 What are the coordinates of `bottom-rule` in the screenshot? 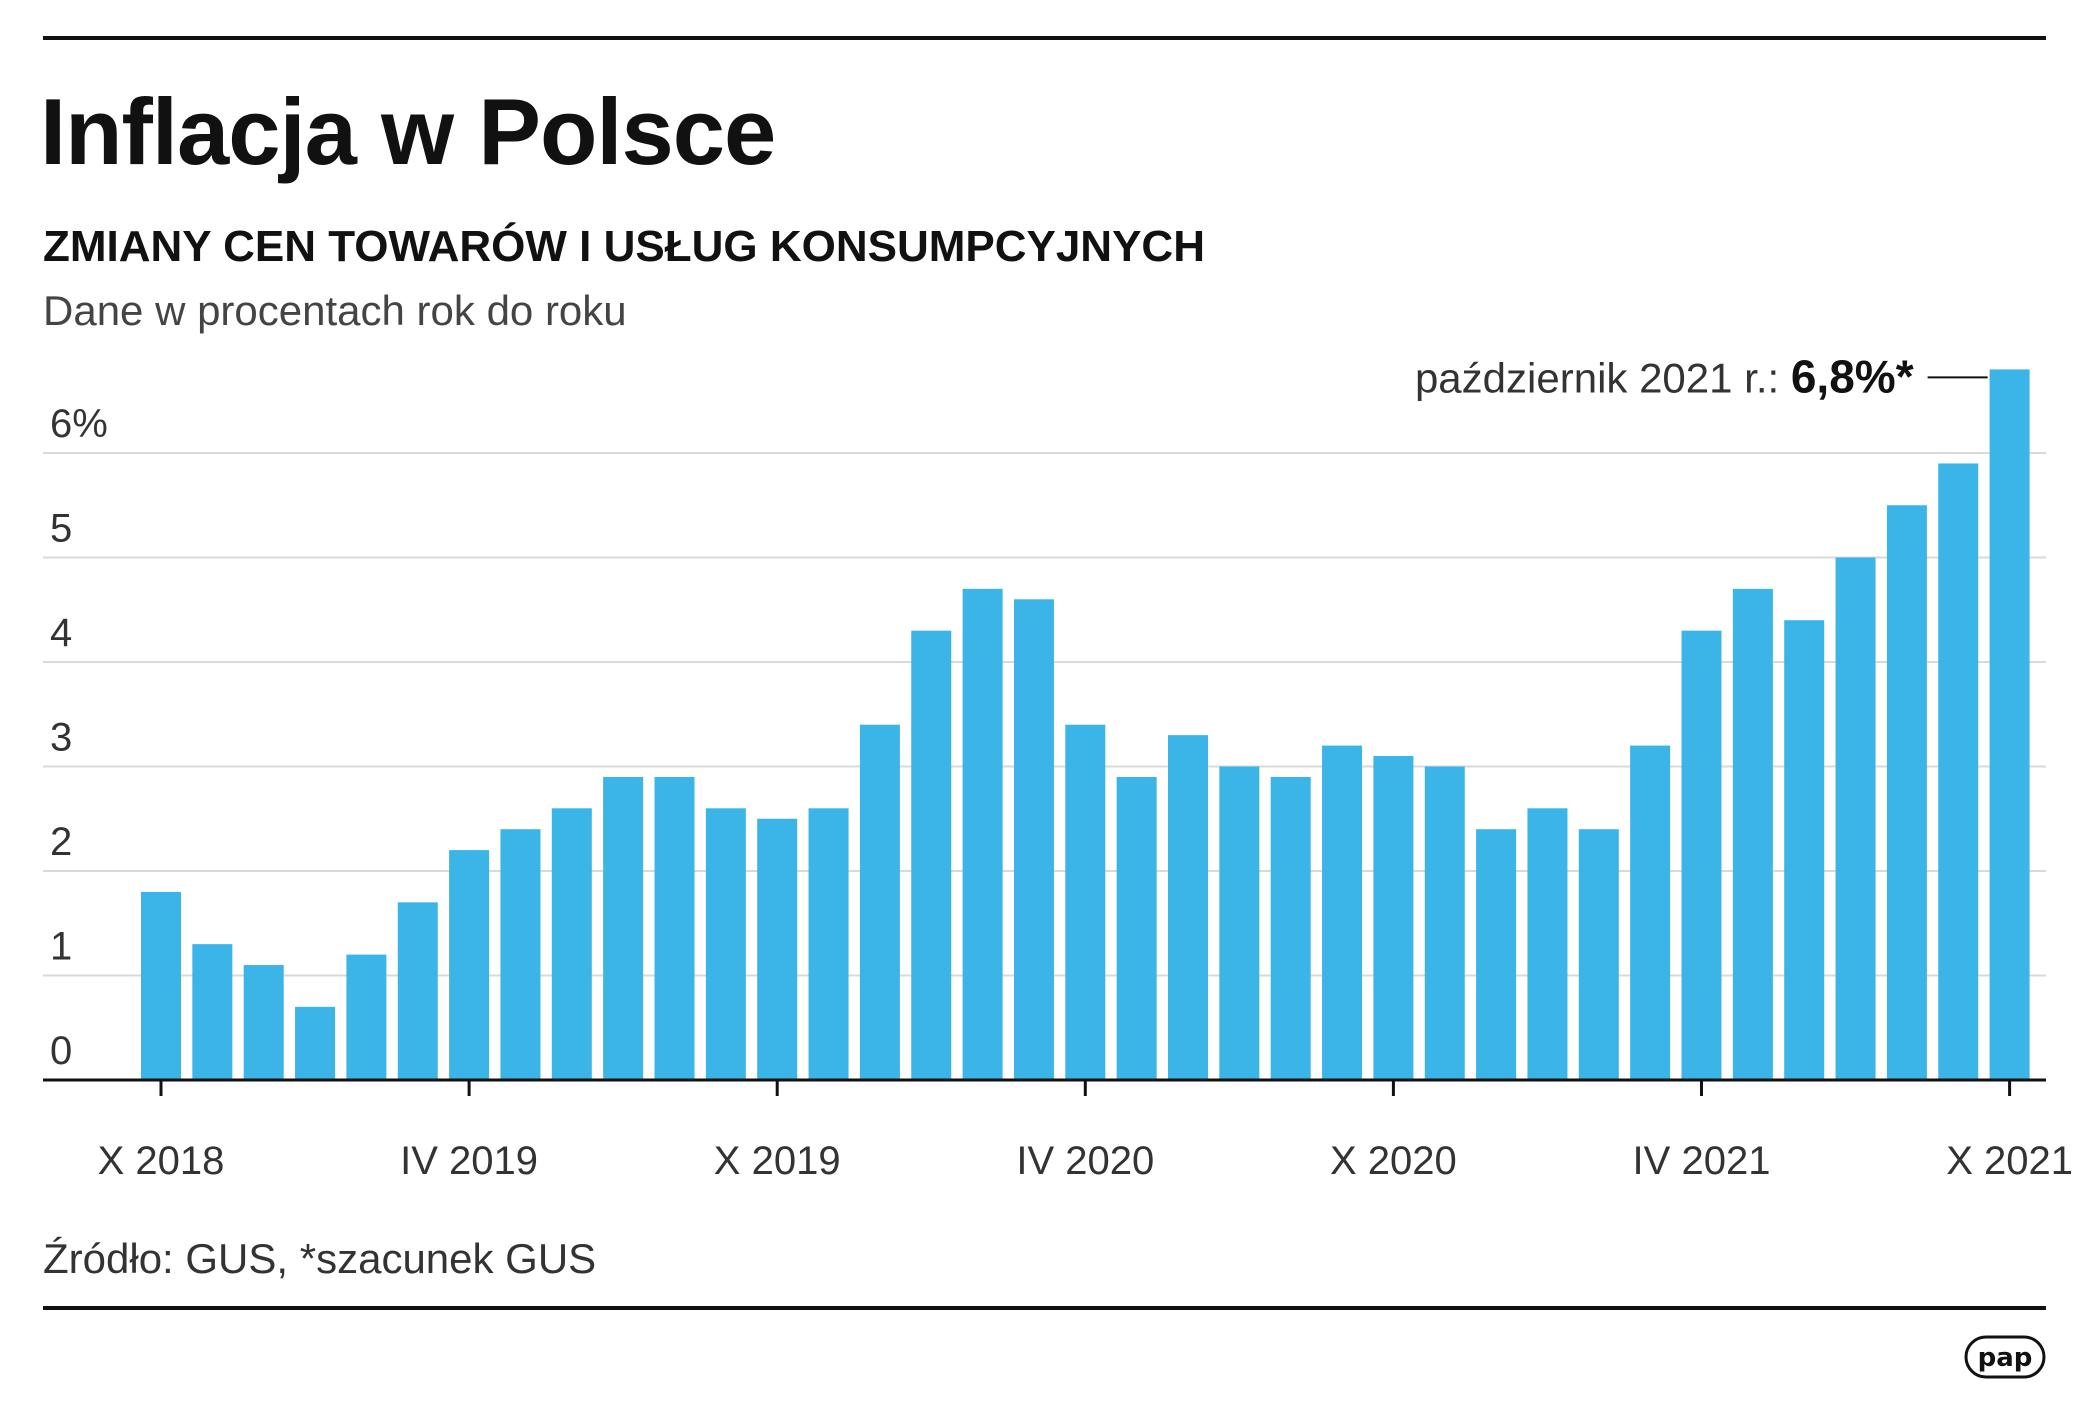 It's located at (1044, 1308).